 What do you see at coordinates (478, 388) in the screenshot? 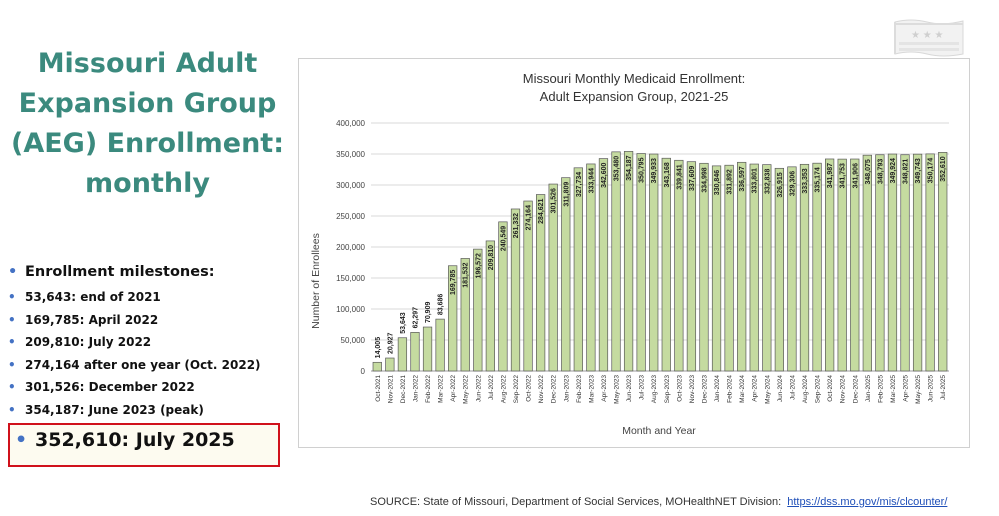
I see `x-tick-label: Jun-2022` at bounding box center [478, 388].